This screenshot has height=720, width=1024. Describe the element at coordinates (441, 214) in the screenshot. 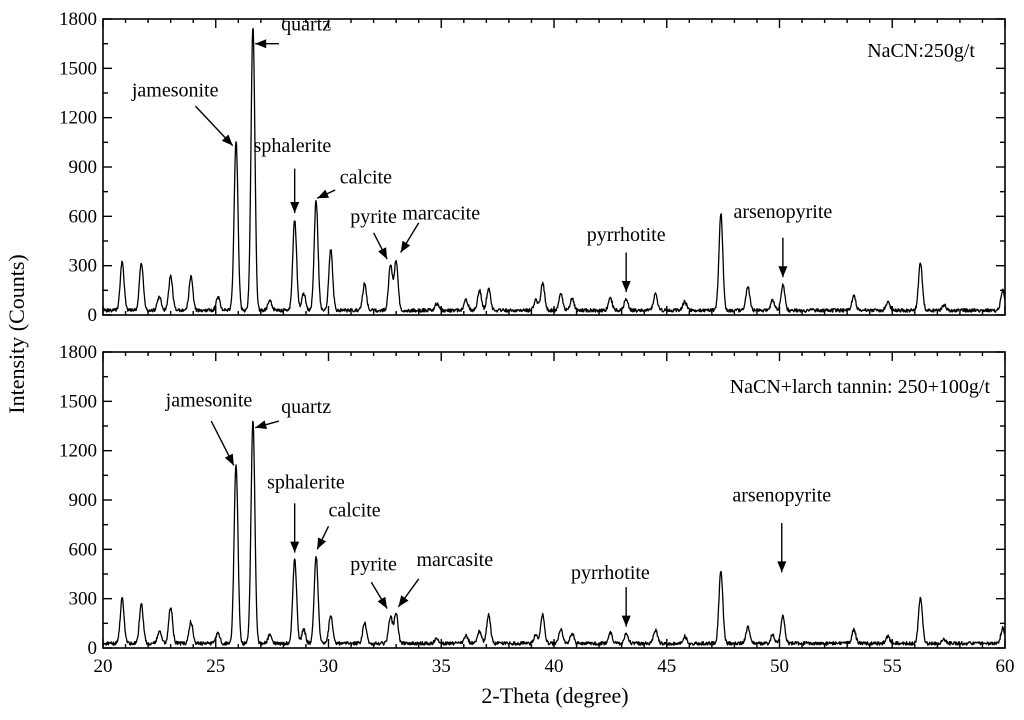

I see `annotation-label: marcacite` at that location.